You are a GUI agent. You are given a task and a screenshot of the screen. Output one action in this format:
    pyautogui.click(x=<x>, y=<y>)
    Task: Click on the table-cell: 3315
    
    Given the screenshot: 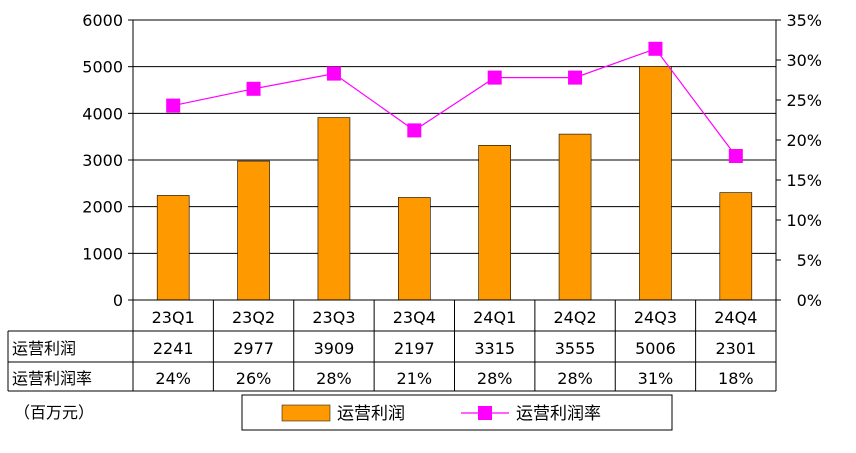 What is the action you would take?
    pyautogui.click(x=494, y=348)
    